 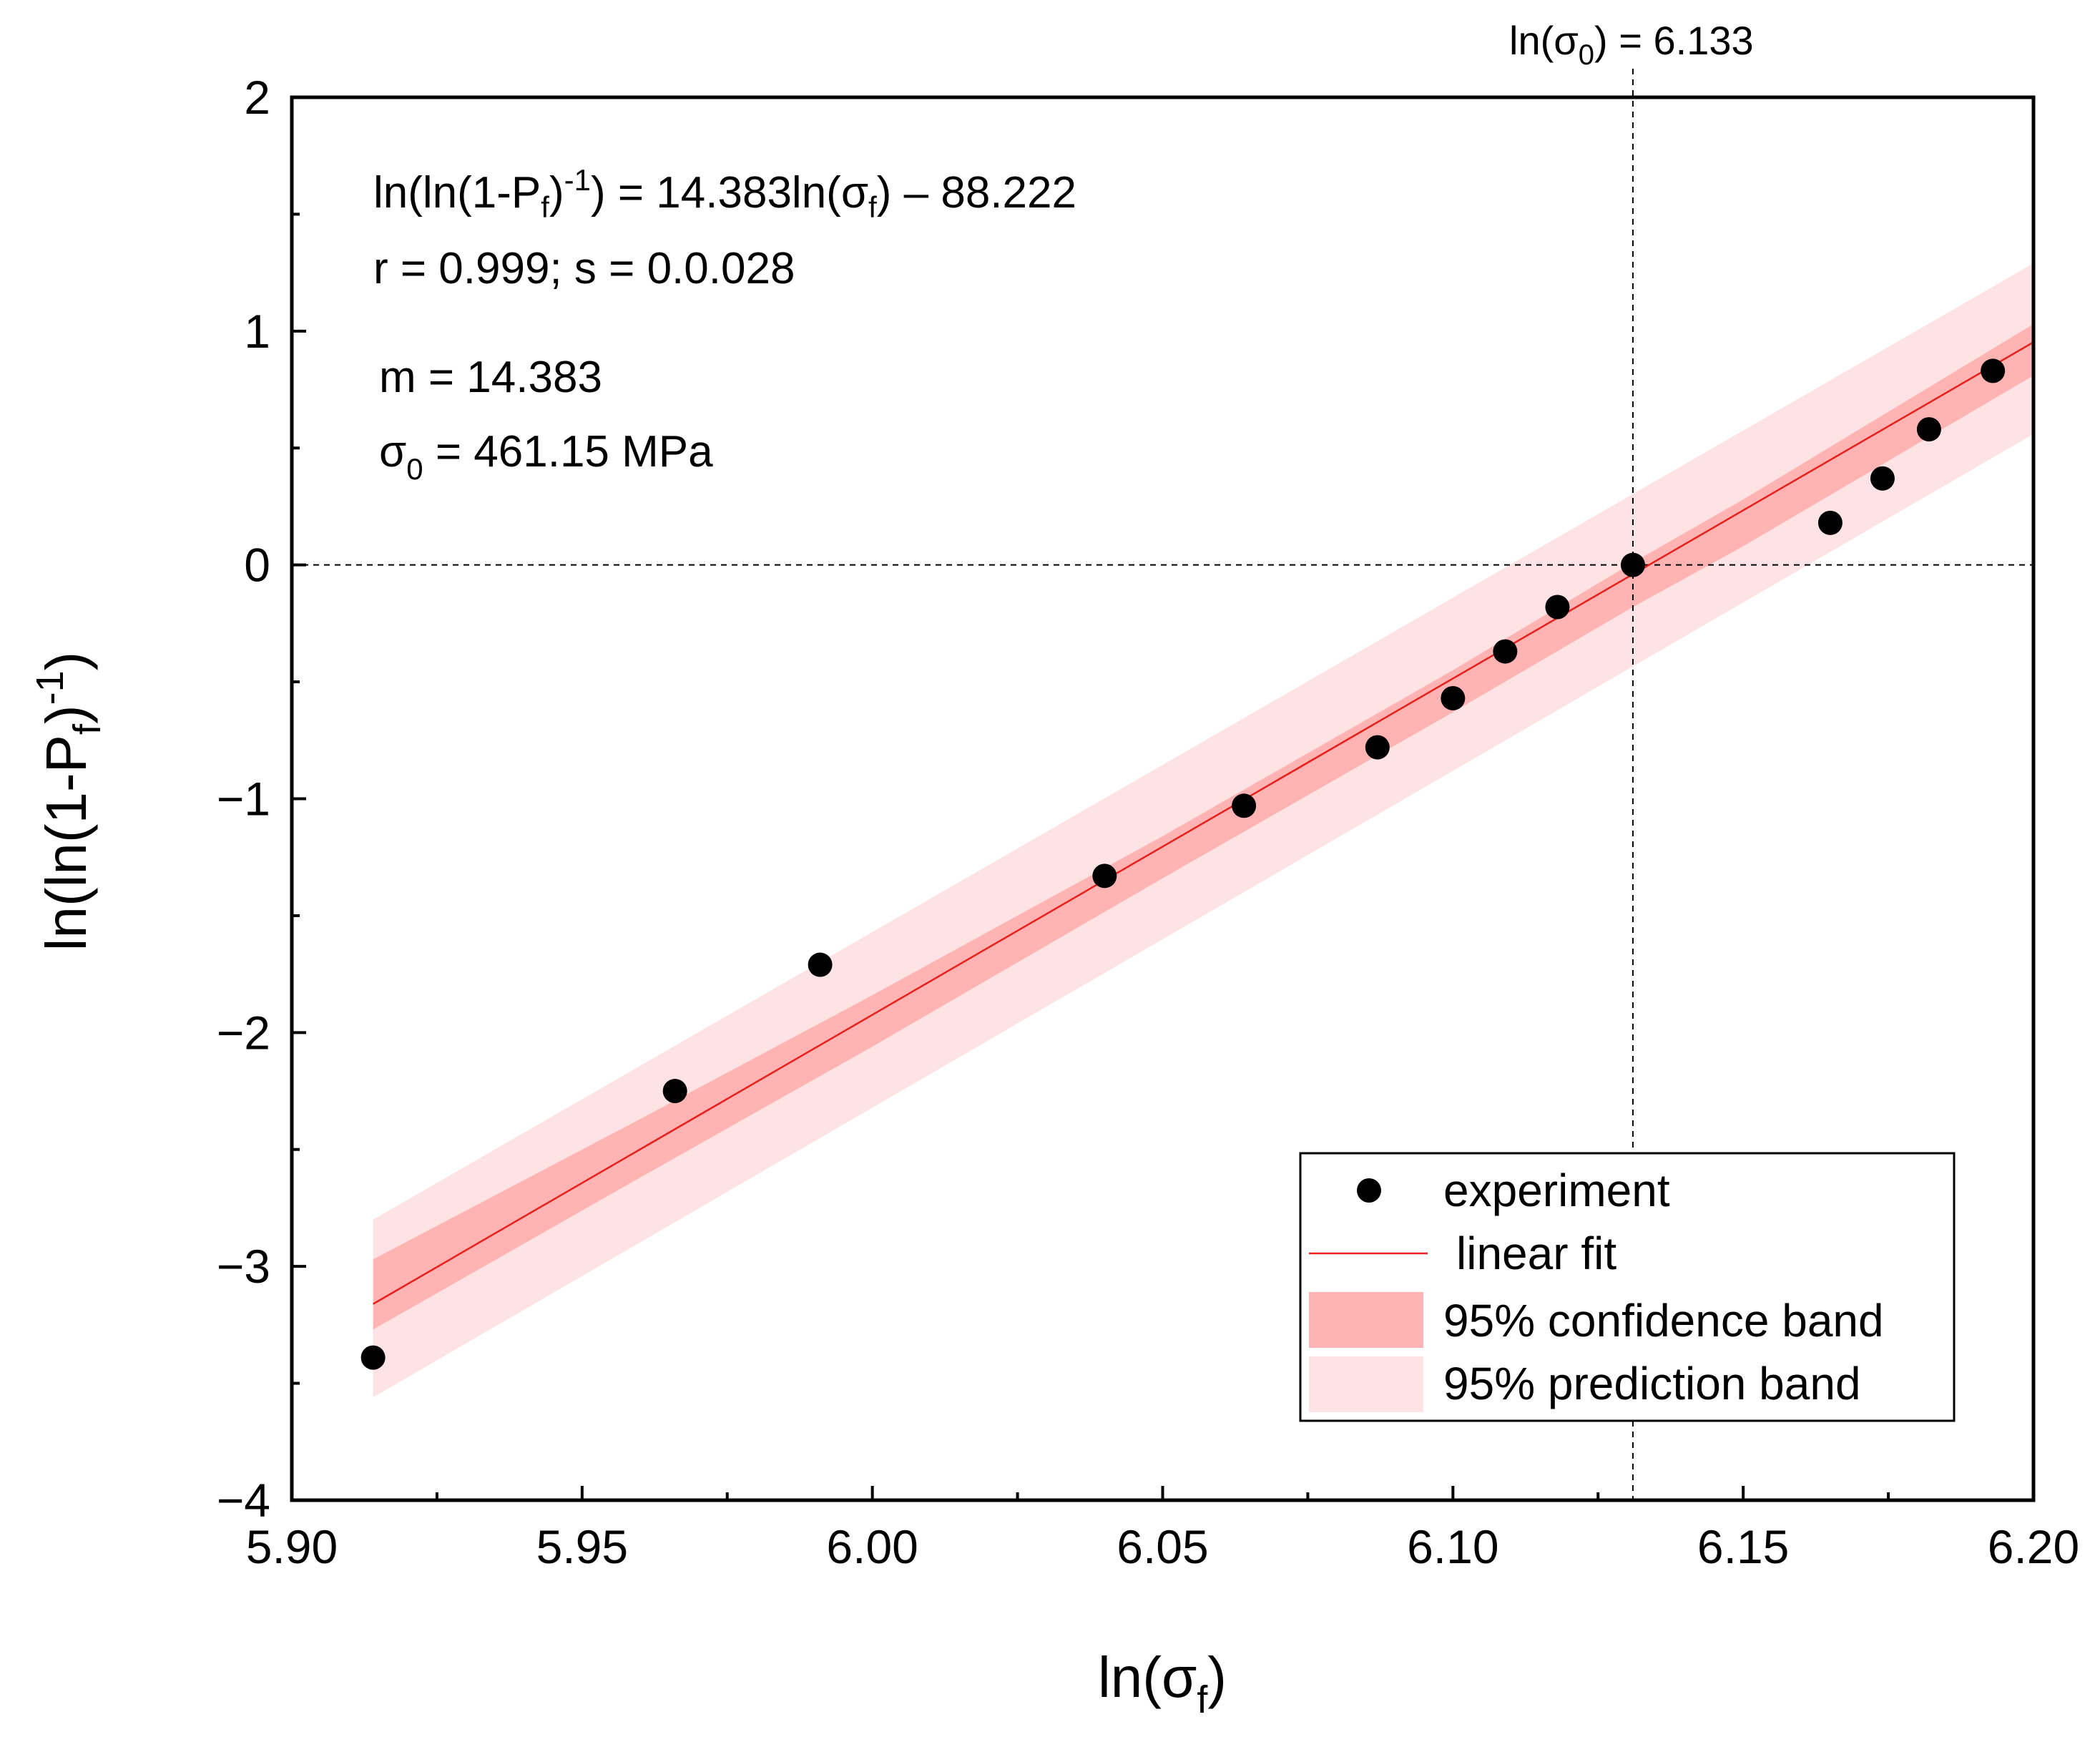 What do you see at coordinates (1202, 1699) in the screenshot?
I see `x-title-subscript: f` at bounding box center [1202, 1699].